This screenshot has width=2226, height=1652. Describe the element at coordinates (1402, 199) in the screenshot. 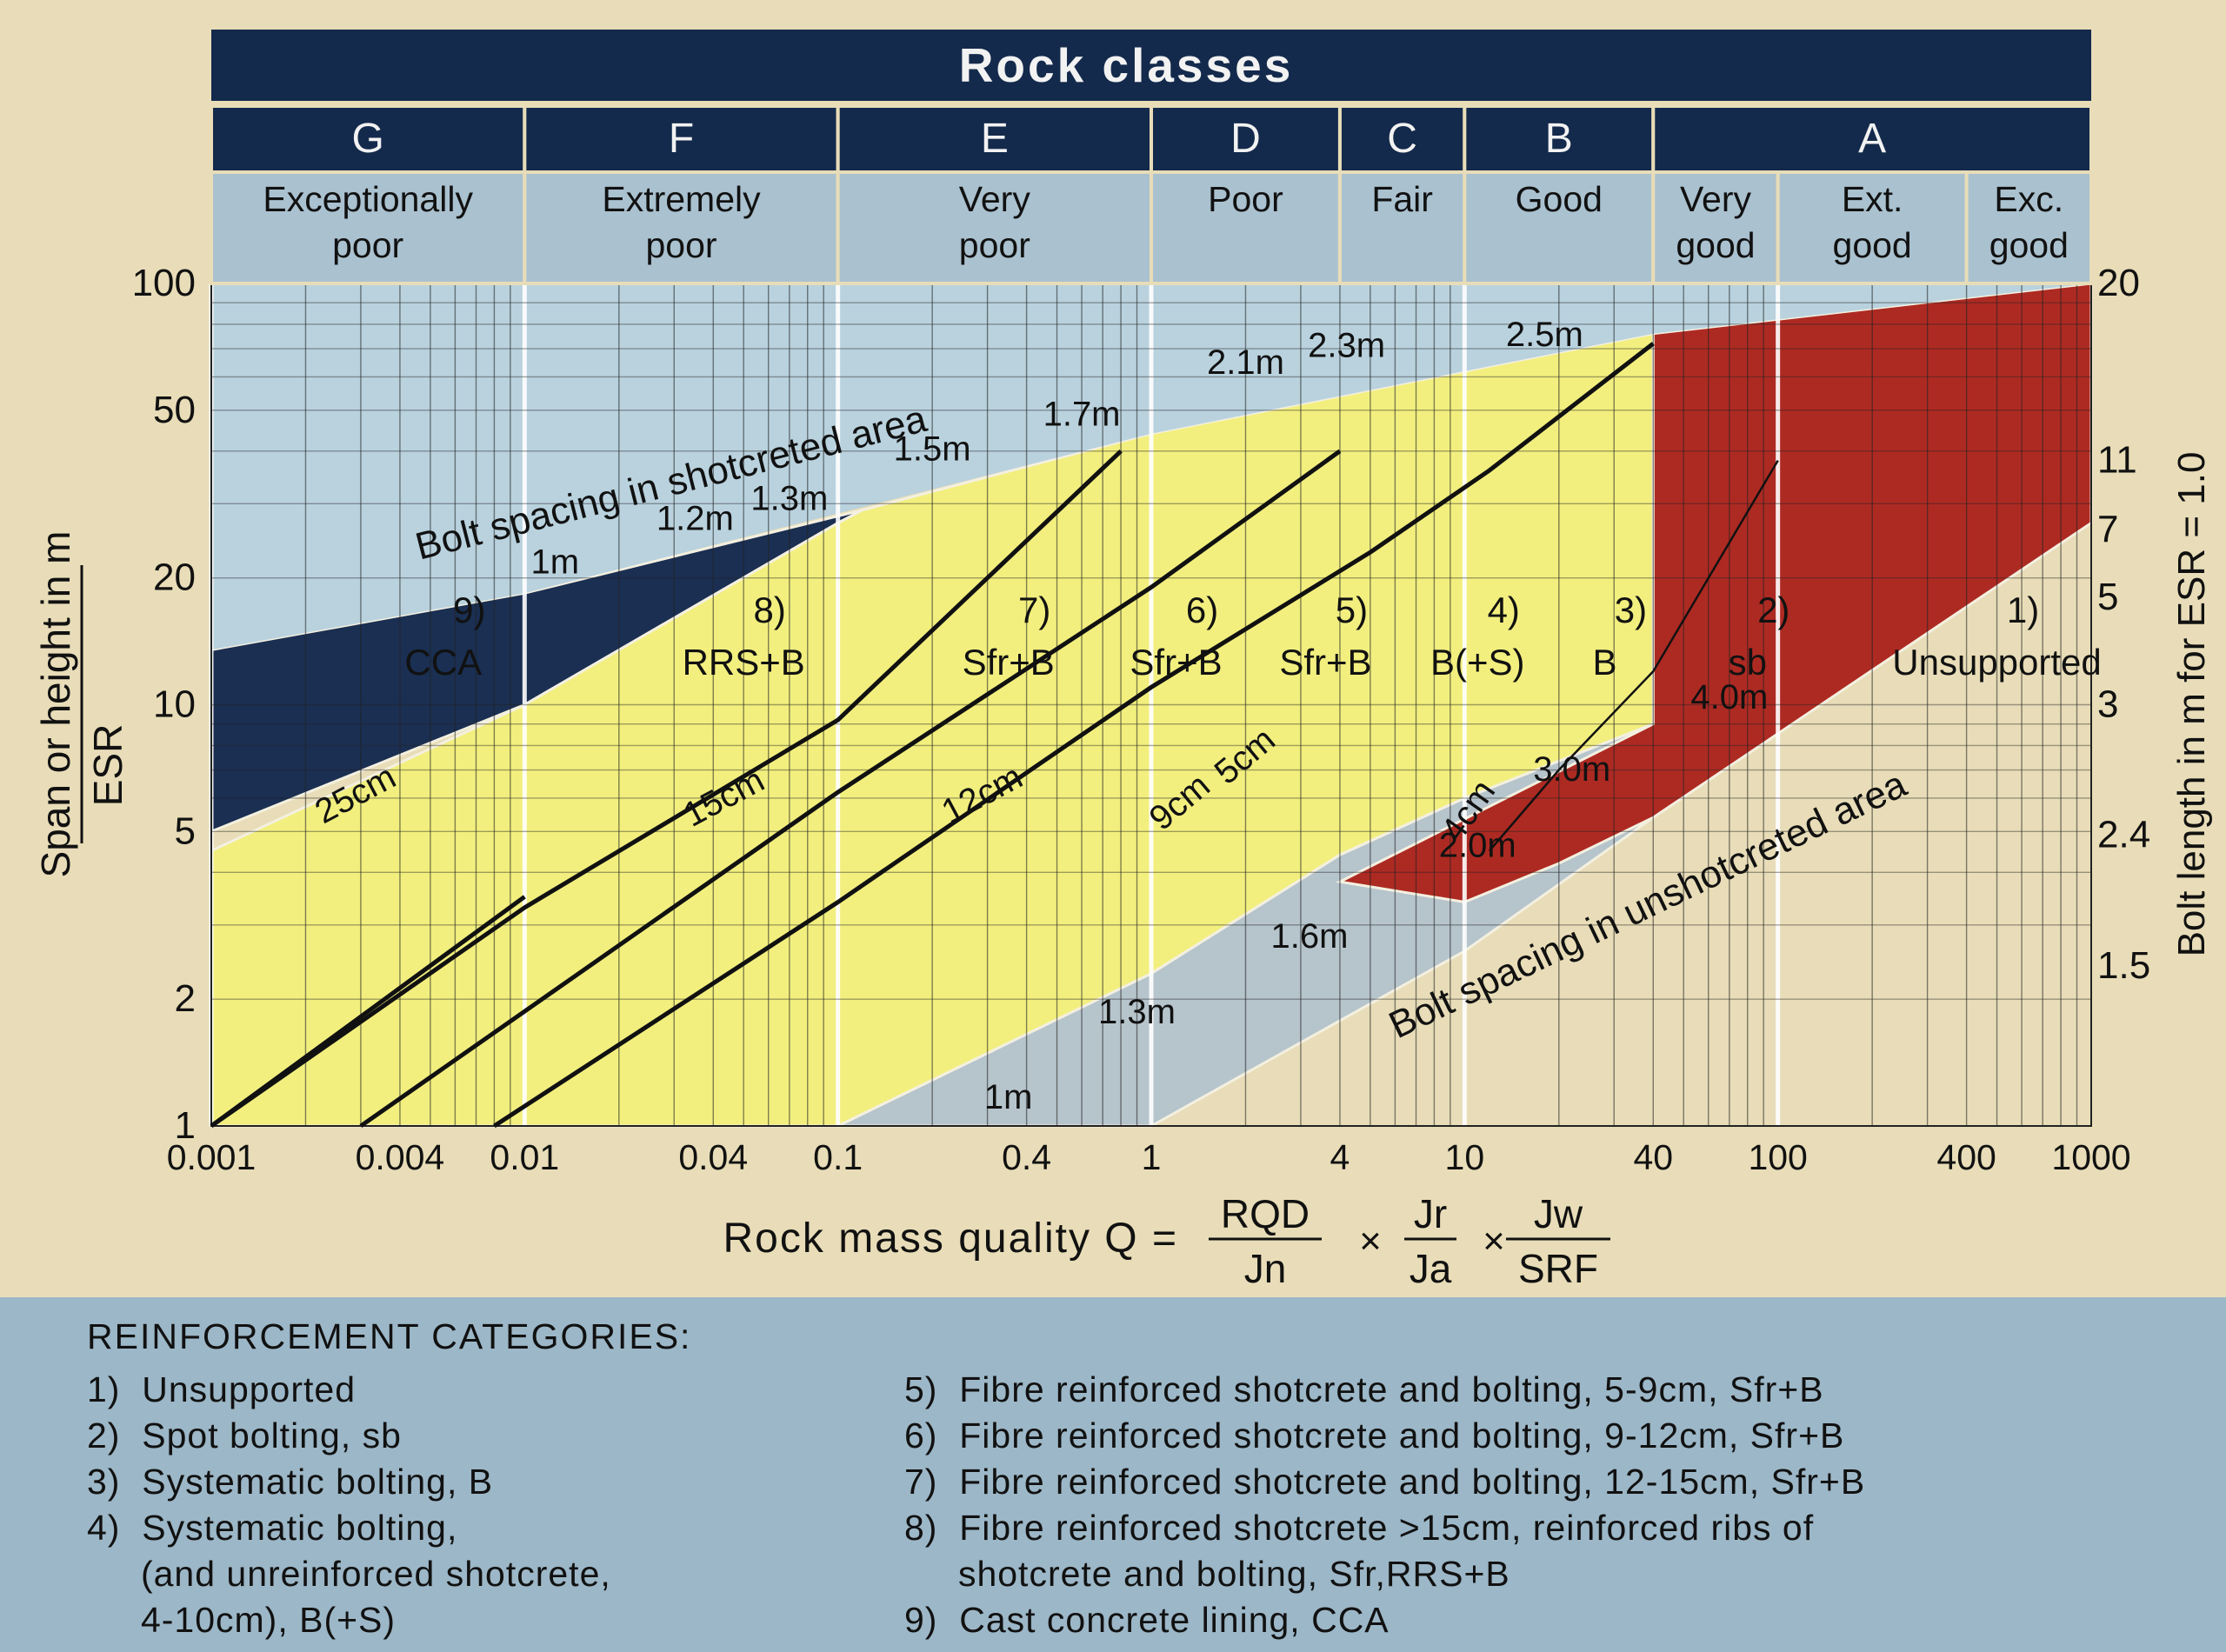

I see `class-name: Fair` at that location.